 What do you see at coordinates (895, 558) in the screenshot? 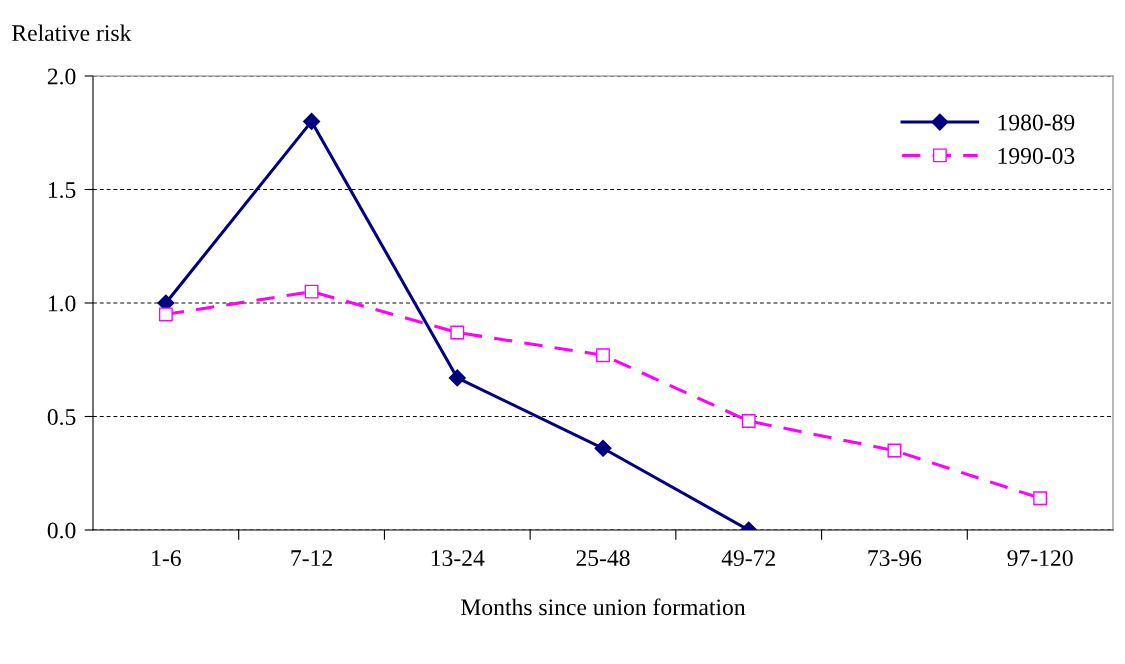
I see `x-tick-label: 73-96` at bounding box center [895, 558].